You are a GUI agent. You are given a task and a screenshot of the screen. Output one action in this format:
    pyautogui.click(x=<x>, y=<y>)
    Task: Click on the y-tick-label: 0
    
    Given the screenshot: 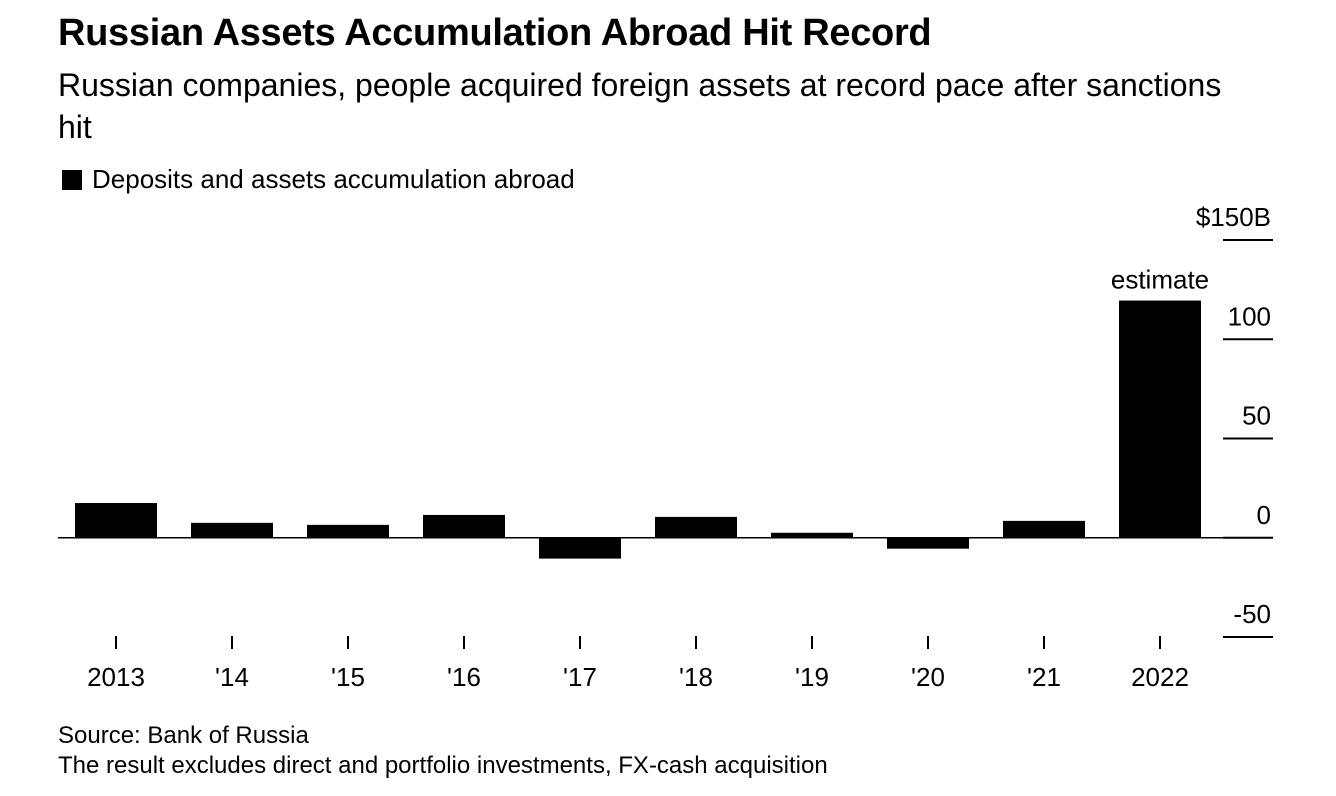 What is the action you would take?
    pyautogui.click(x=1264, y=515)
    